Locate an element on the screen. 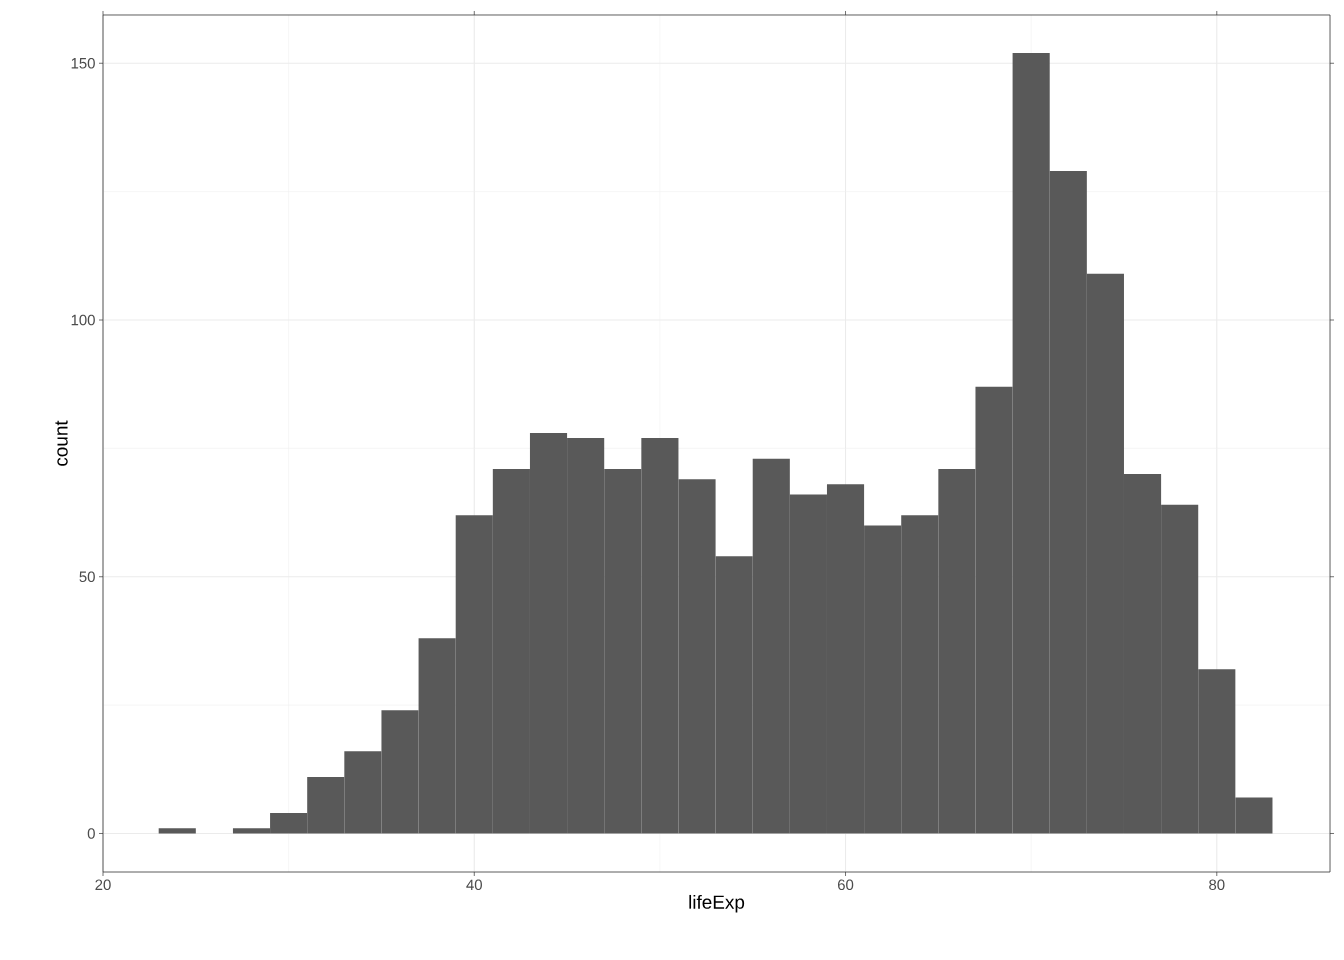 The height and width of the screenshot is (960, 1344). y-tick-label: 100 is located at coordinates (83, 320).